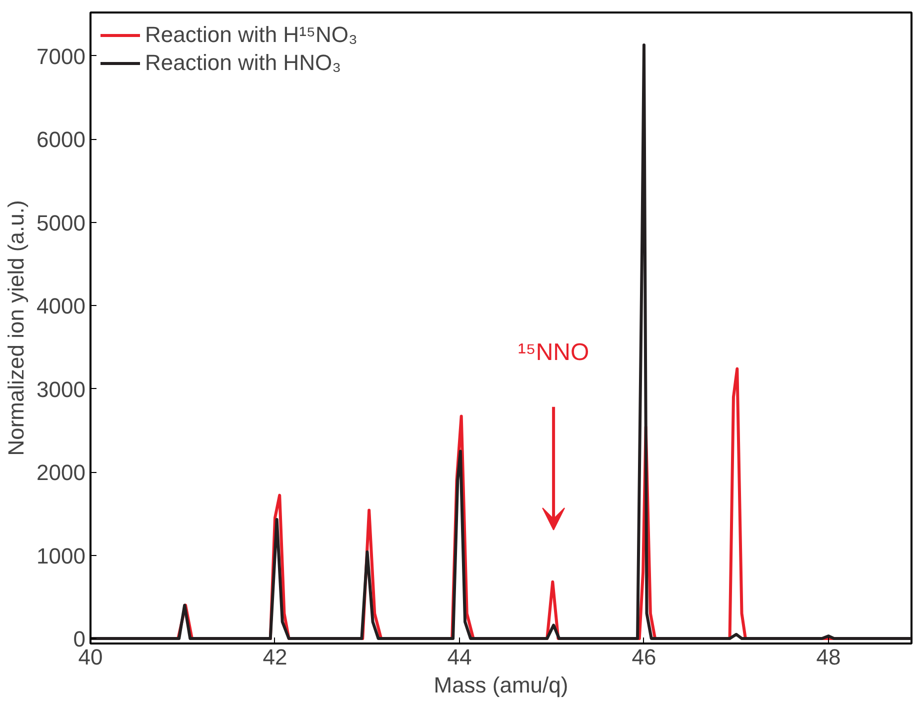 This screenshot has height=704, width=920. Describe the element at coordinates (501, 685) in the screenshot. I see `x-axis-title: Mass (amu/q)` at that location.